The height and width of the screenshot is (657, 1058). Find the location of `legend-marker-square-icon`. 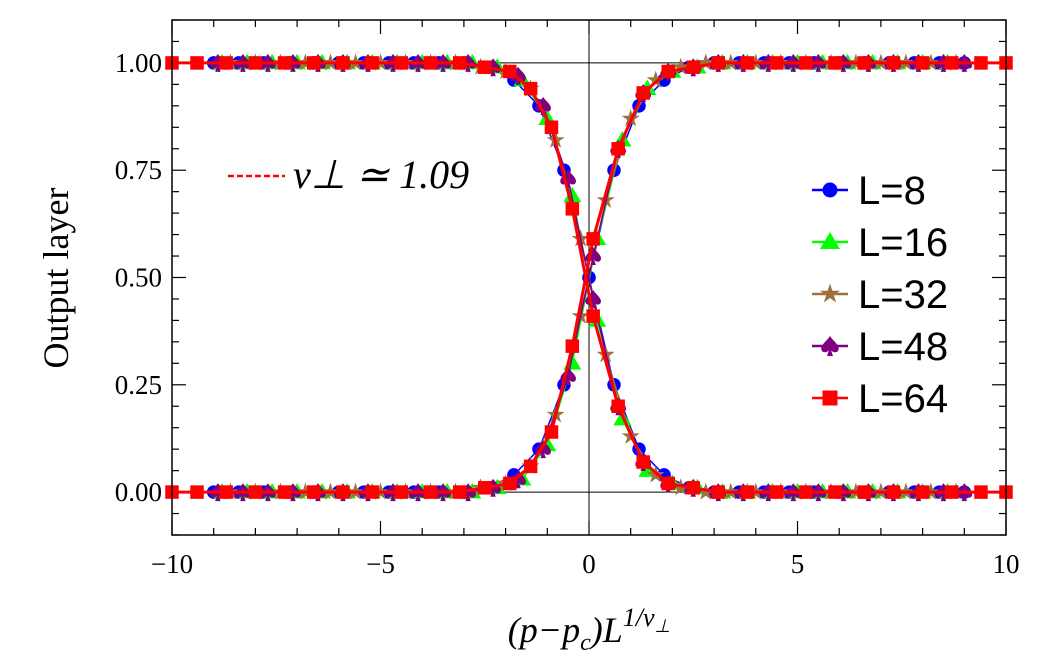

legend-marker-square-icon is located at coordinates (830, 398).